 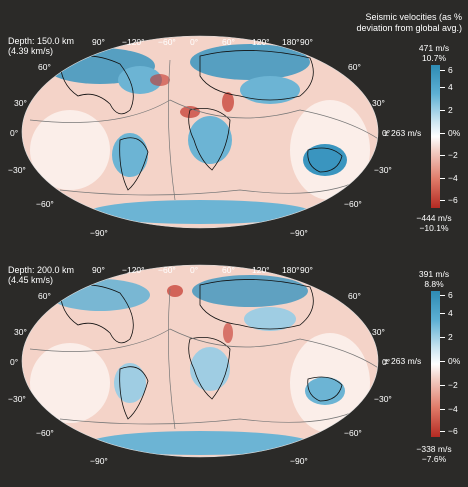 What do you see at coordinates (434, 228) in the screenshot?
I see `min-velocity-pct: −10.1%` at bounding box center [434, 228].